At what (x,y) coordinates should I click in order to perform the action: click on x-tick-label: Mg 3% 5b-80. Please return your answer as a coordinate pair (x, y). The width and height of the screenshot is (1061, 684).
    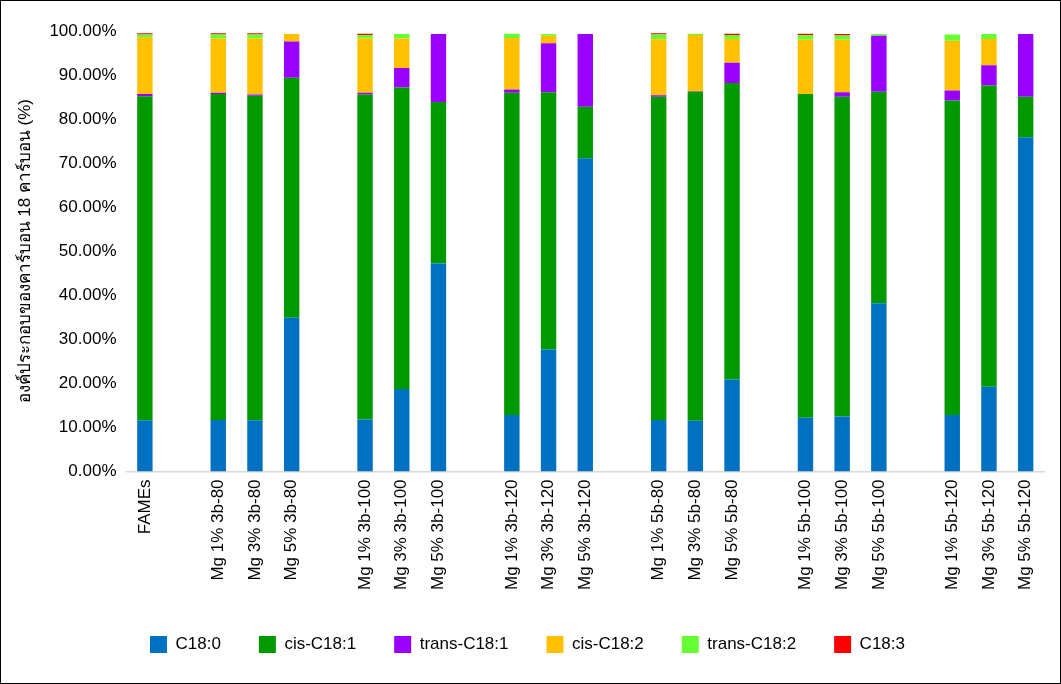
    Looking at the image, I should click on (695, 530).